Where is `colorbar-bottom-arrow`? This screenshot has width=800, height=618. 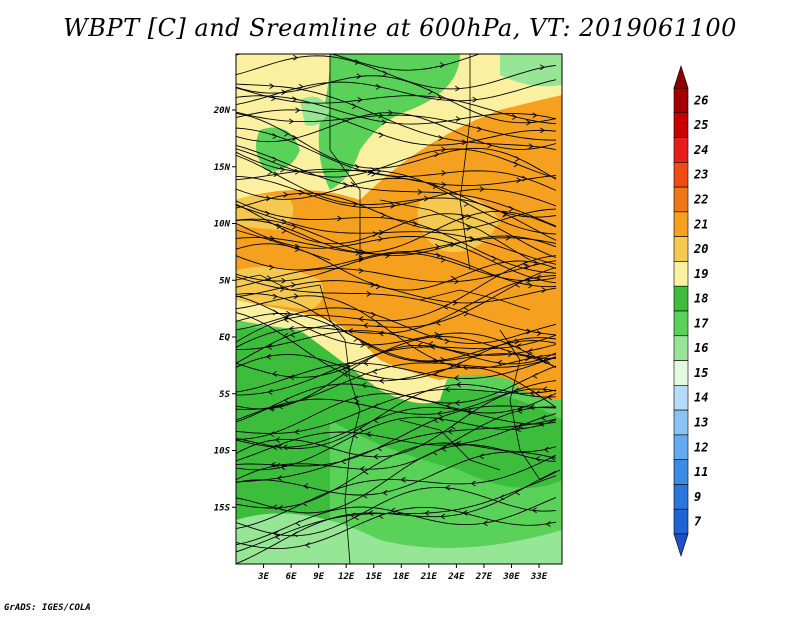 colorbar-bottom-arrow is located at coordinates (681, 545).